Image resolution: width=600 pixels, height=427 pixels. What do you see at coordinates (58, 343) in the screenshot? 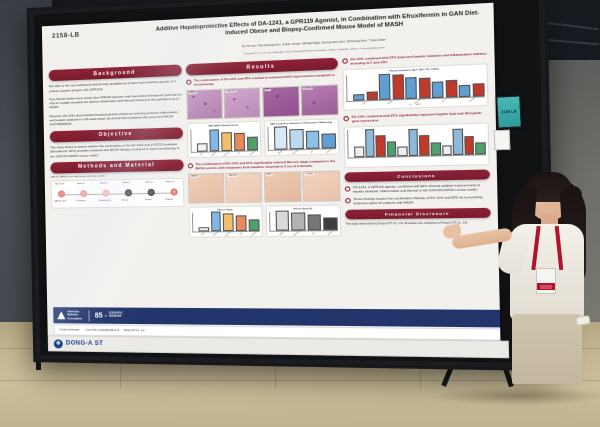
I see `dong-a-logo-icon: ⊕` at bounding box center [58, 343].